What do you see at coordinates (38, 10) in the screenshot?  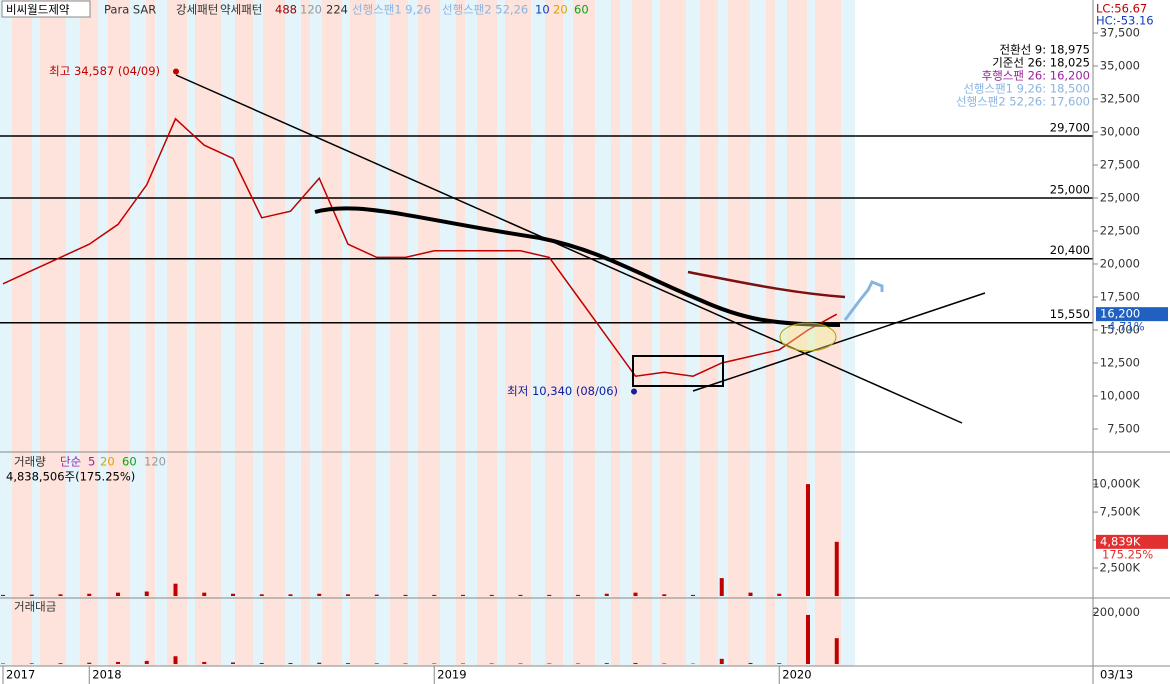 I see `stock-name: 비씨월드제약` at bounding box center [38, 10].